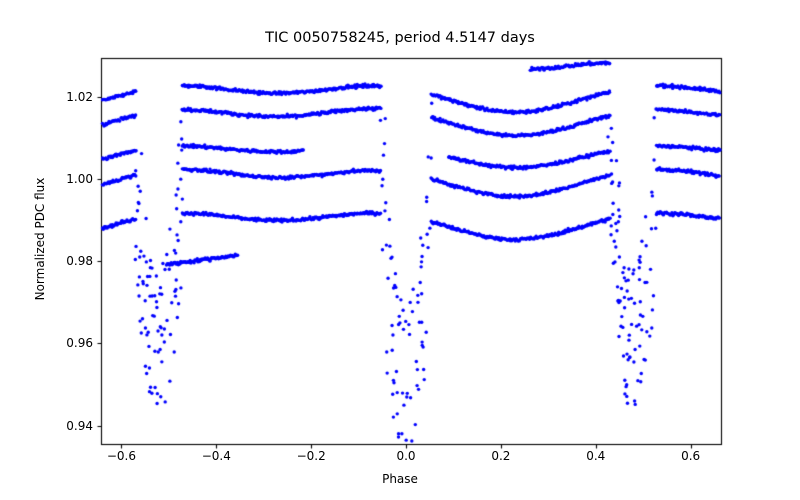 The width and height of the screenshot is (800, 500). What do you see at coordinates (79, 261) in the screenshot?
I see `y-tick-label: 0.98` at bounding box center [79, 261].